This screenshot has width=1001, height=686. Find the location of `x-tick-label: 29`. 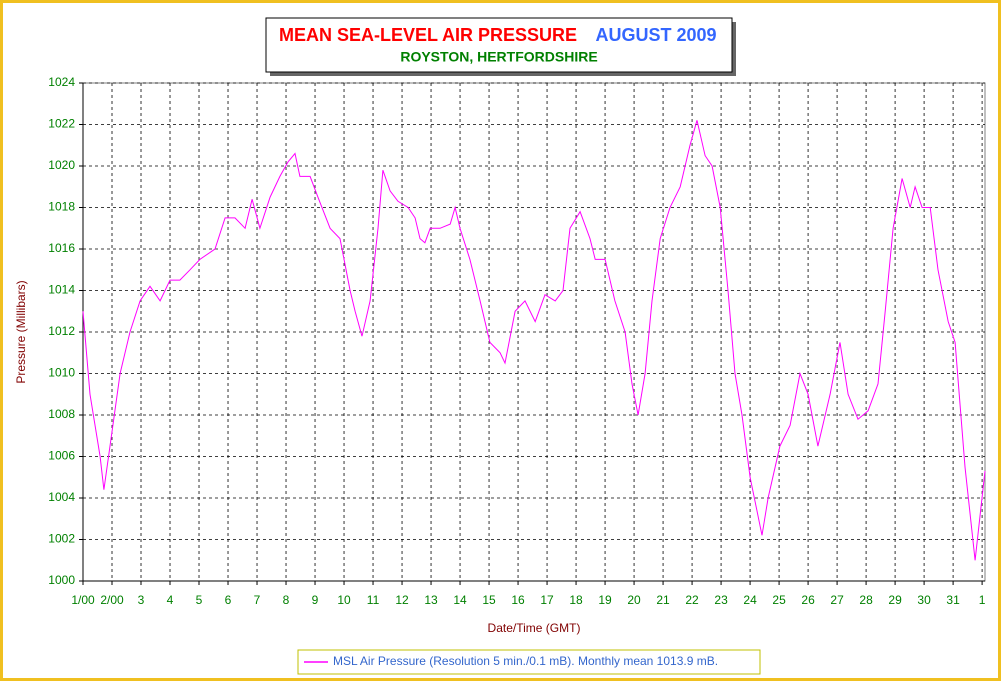

x-tick-label: 29 is located at coordinates (895, 600).